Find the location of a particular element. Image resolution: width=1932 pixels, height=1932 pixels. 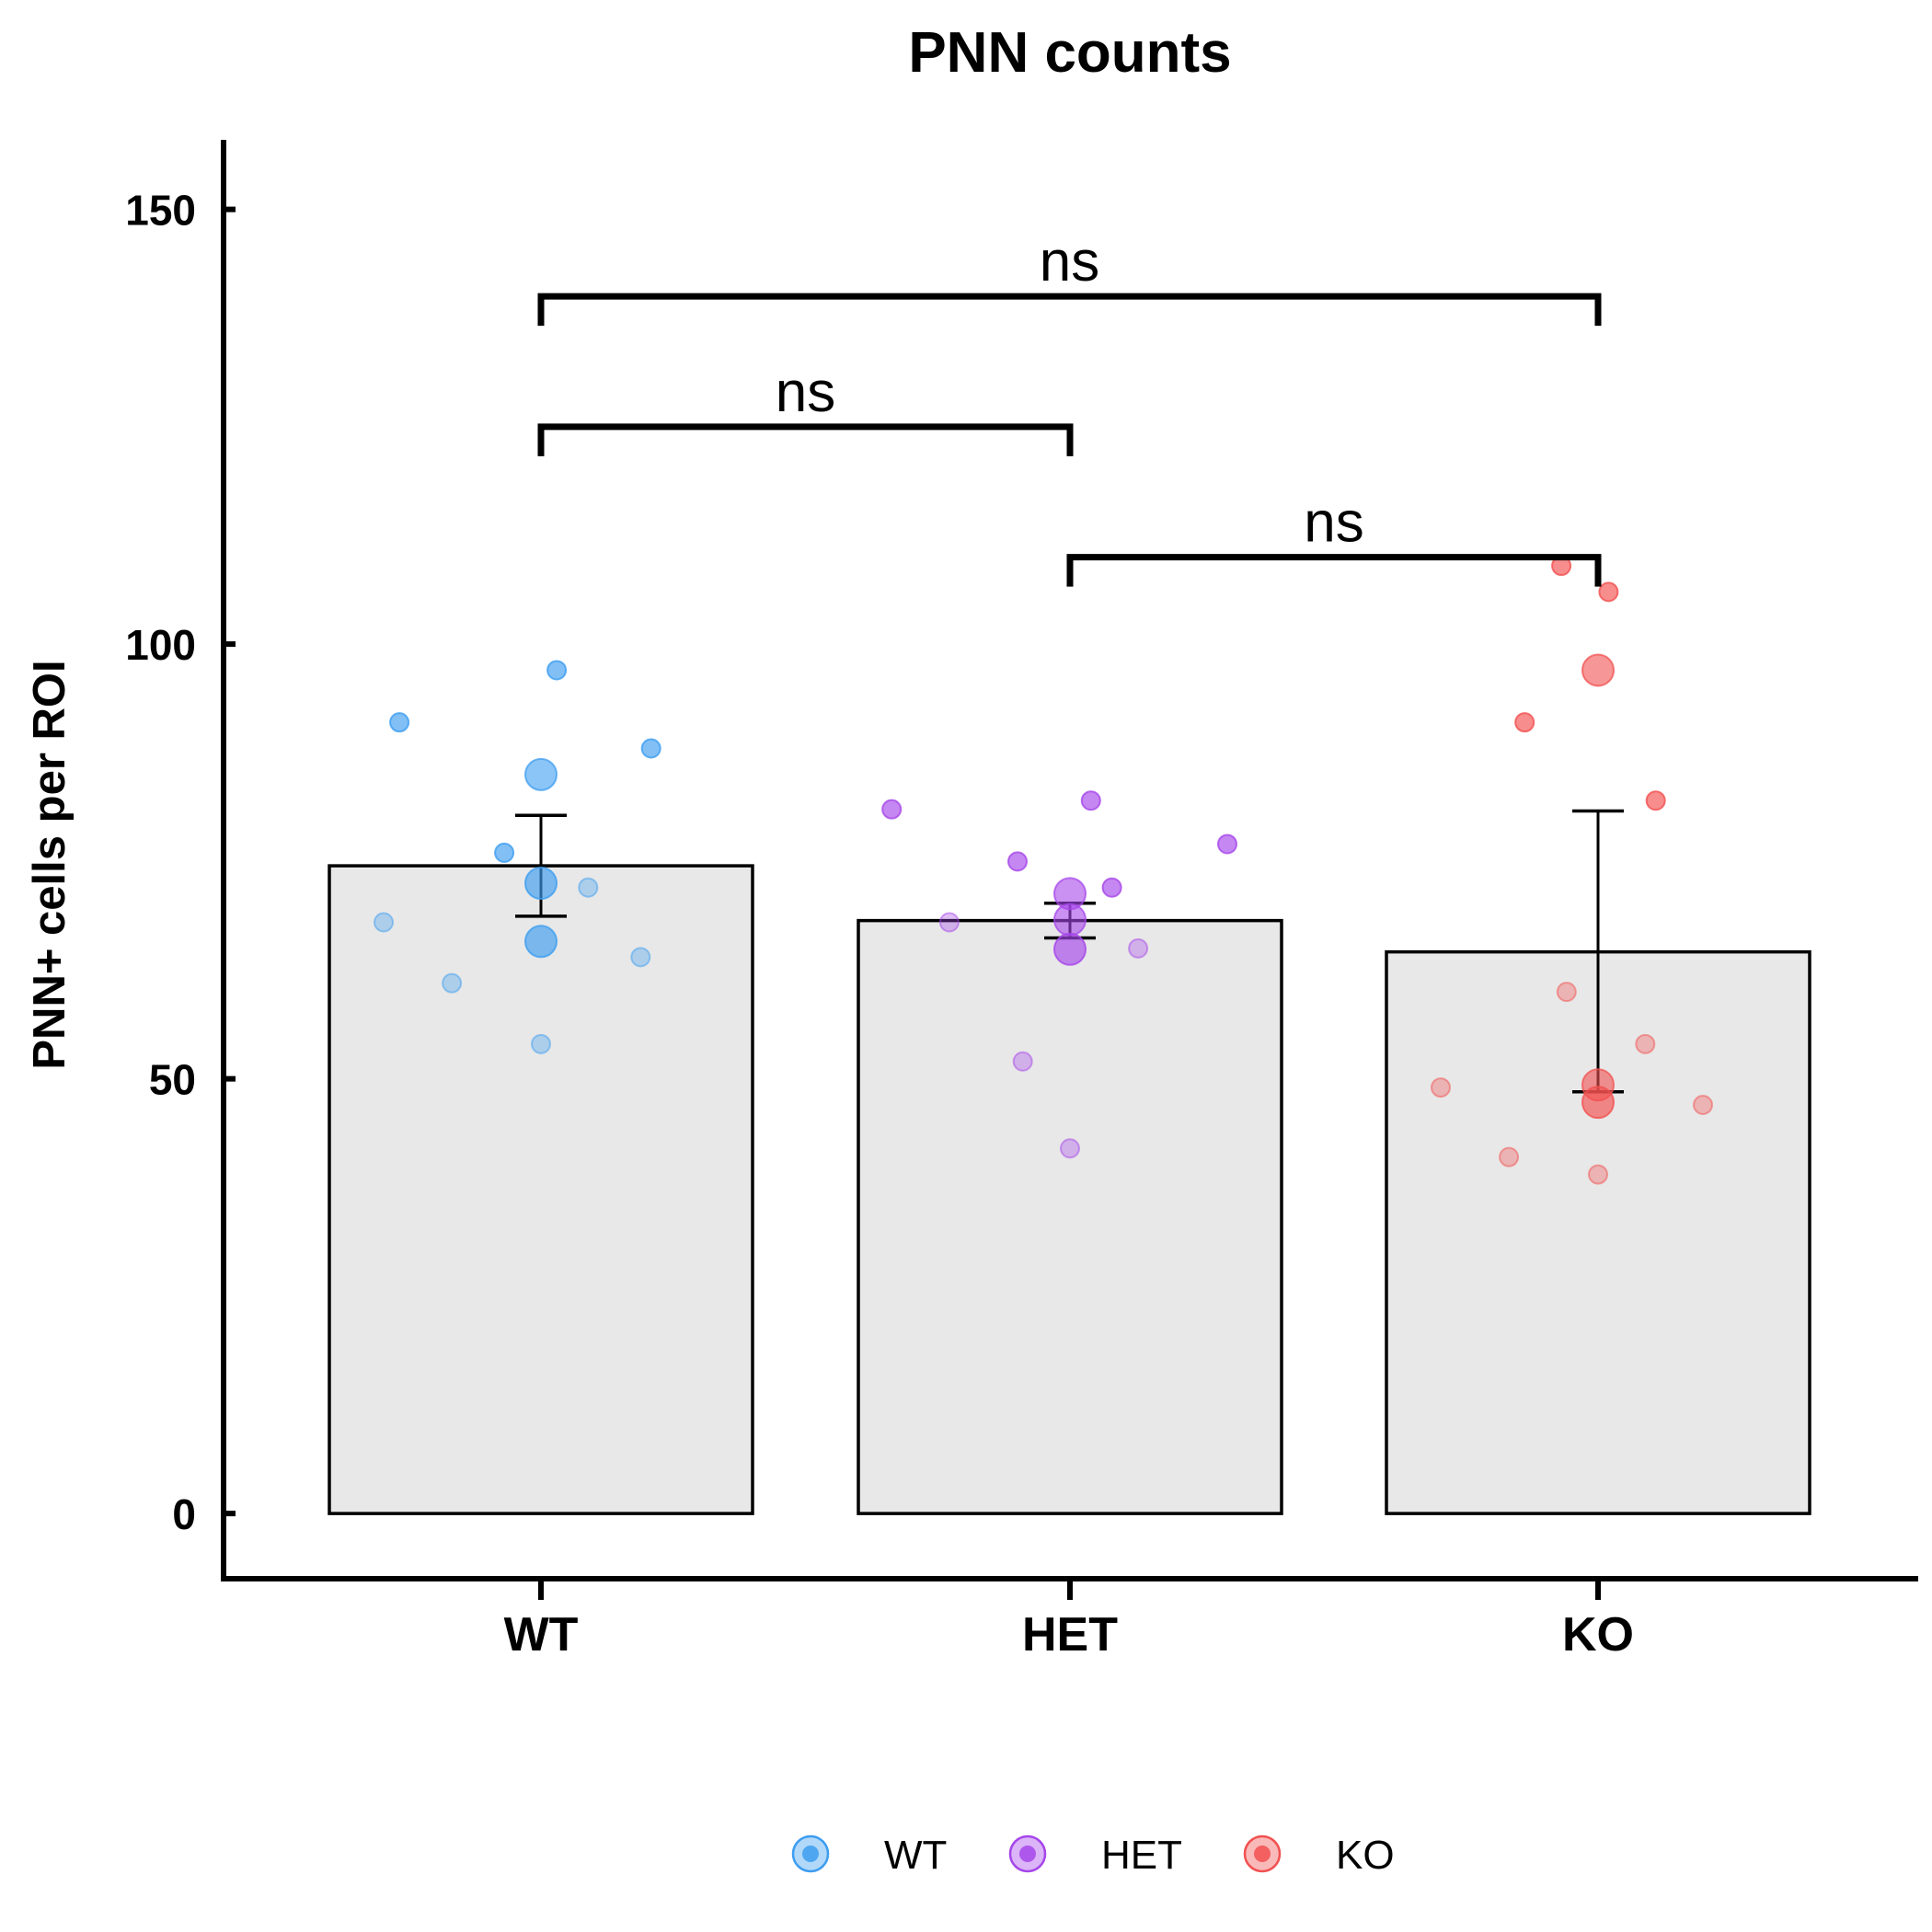

legend-marker-core-KO is located at coordinates (1262, 1854).